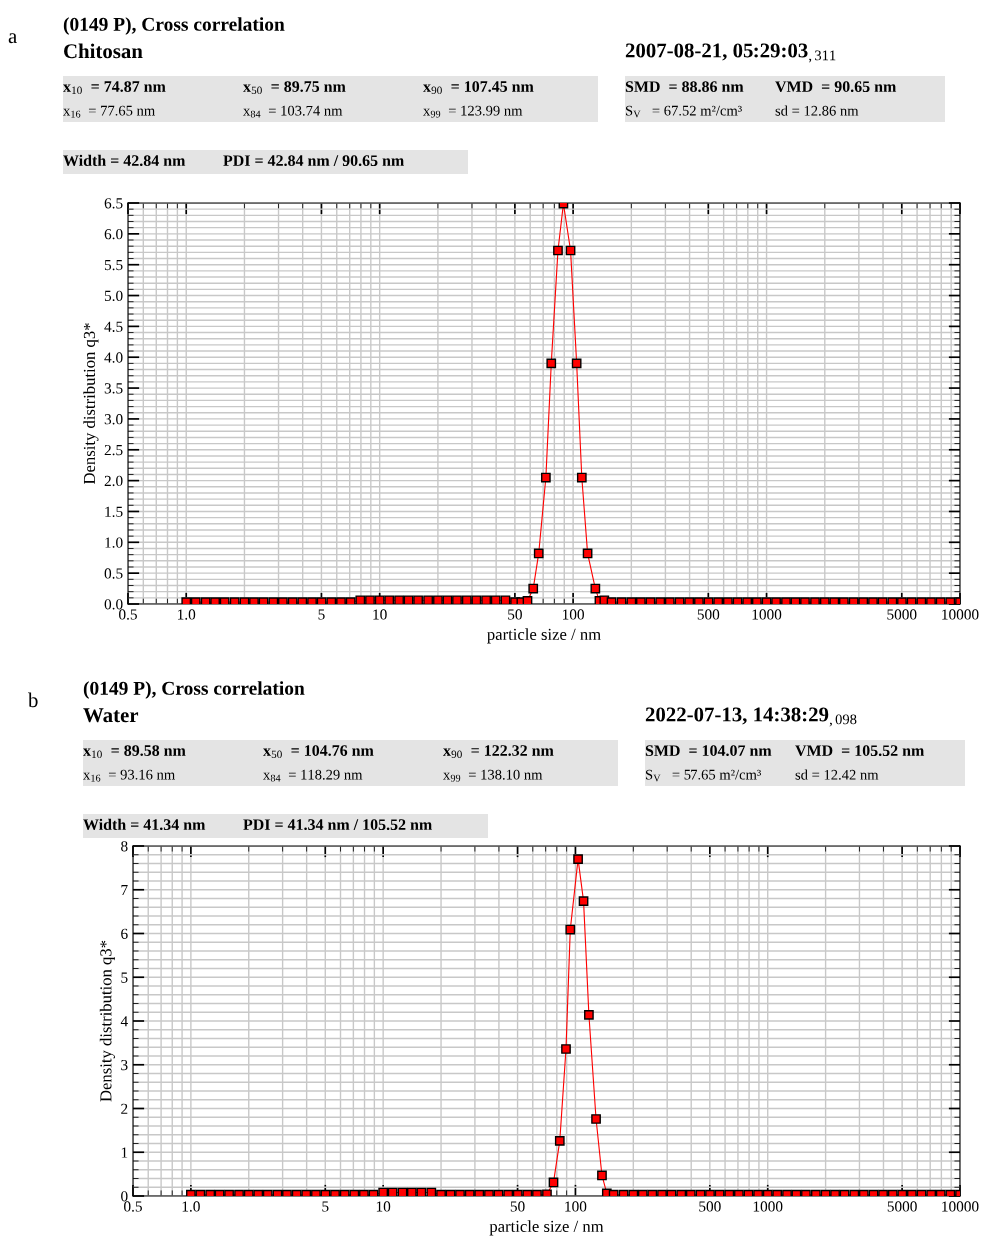  What do you see at coordinates (124, 977) in the screenshot?
I see `y-tick-label: 5` at bounding box center [124, 977].